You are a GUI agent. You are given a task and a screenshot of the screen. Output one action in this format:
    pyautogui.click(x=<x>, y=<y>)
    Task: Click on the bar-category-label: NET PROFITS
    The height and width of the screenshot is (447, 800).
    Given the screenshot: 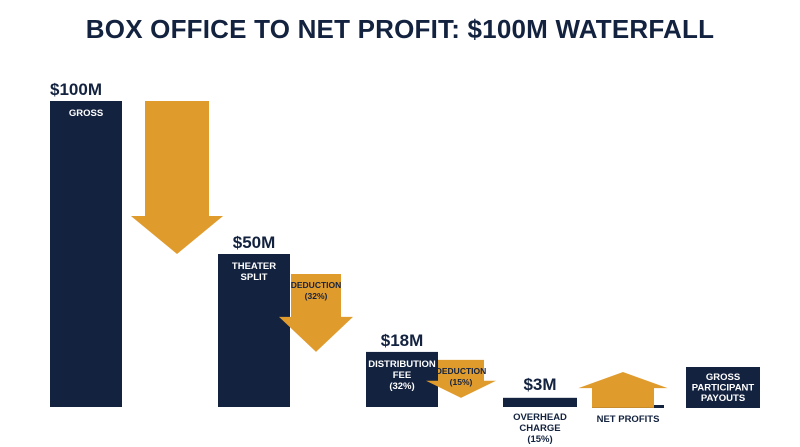 What is the action you would take?
    pyautogui.click(x=628, y=419)
    